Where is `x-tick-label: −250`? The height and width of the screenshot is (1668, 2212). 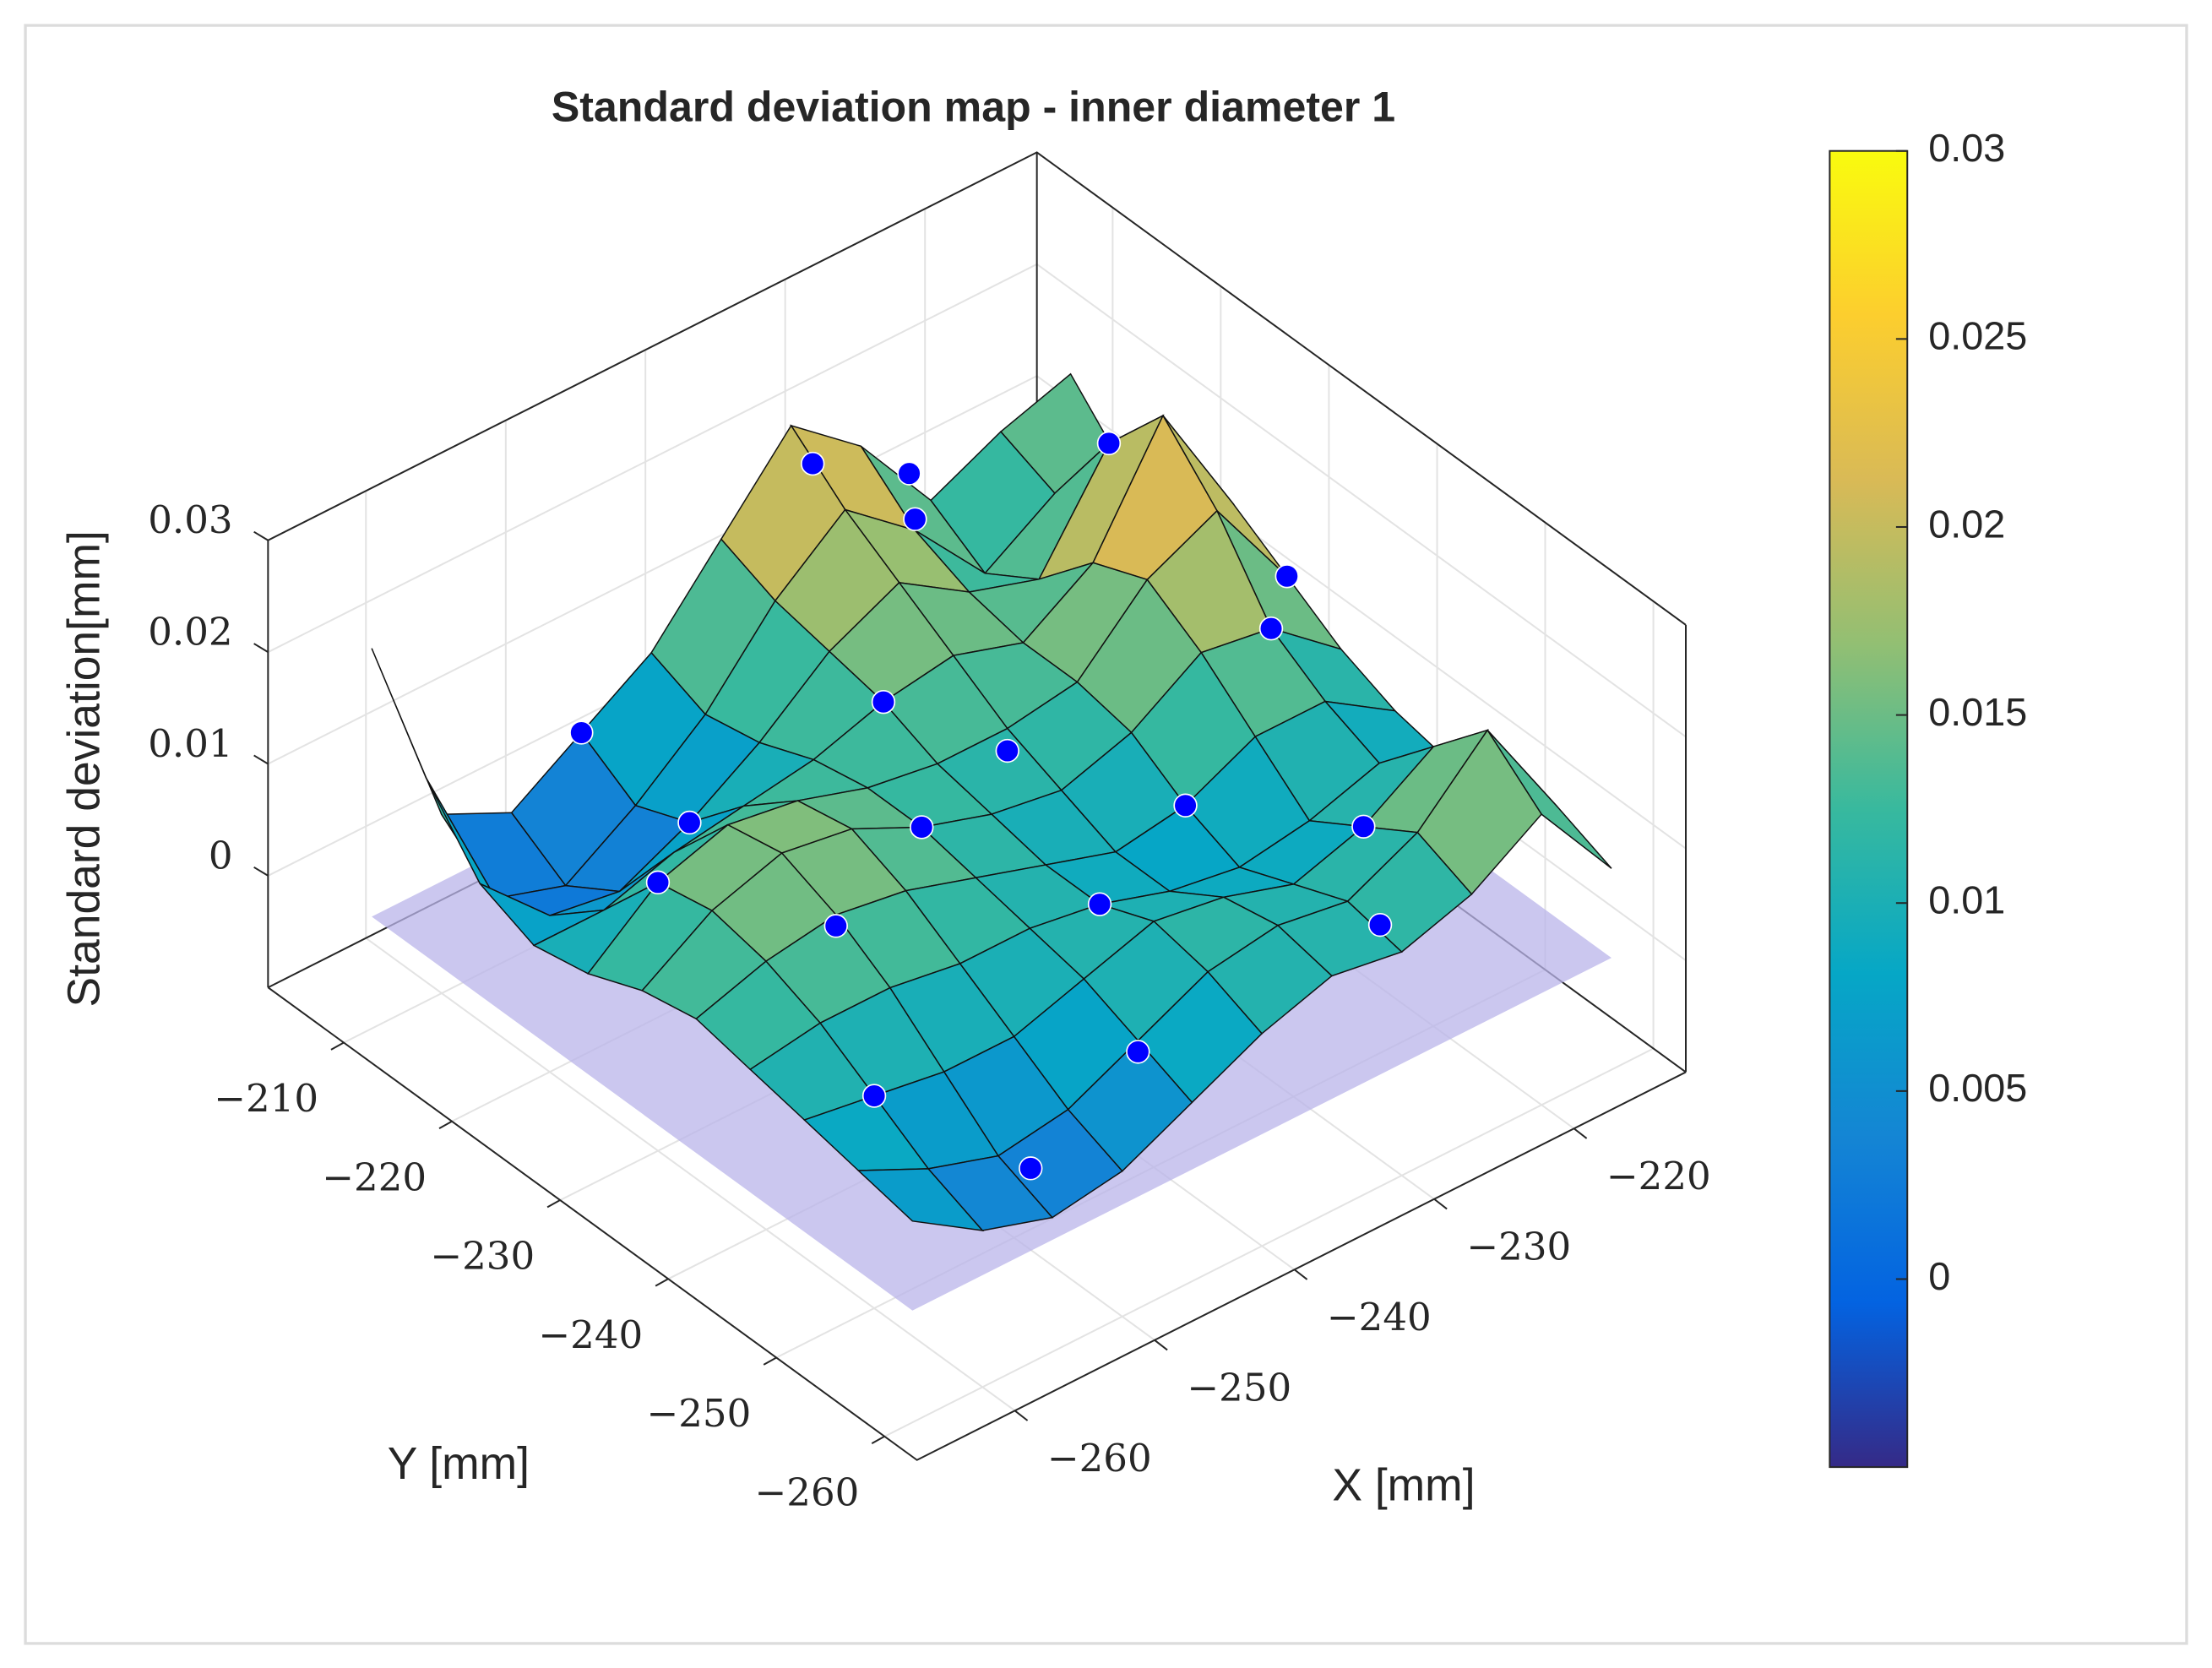
x-tick-label: −250 is located at coordinates (1239, 1387).